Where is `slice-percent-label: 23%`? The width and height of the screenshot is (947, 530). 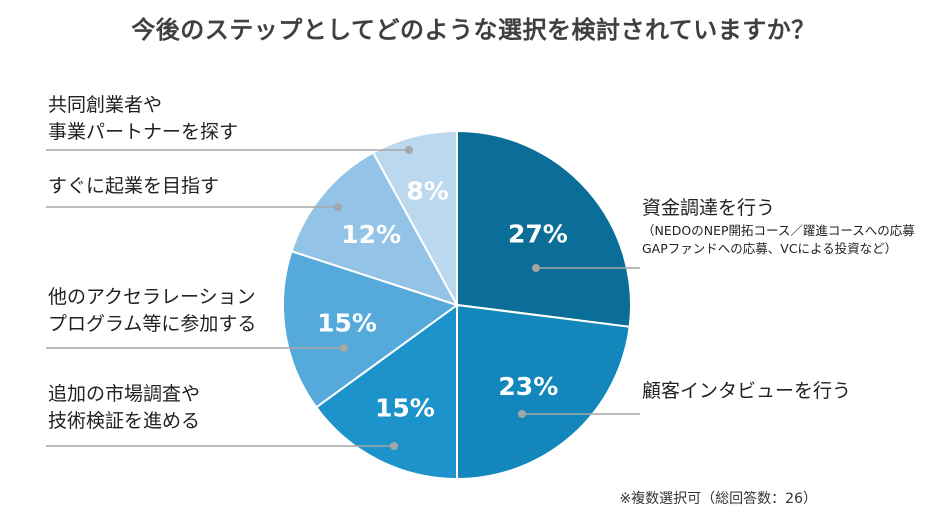 slice-percent-label: 23% is located at coordinates (528, 386).